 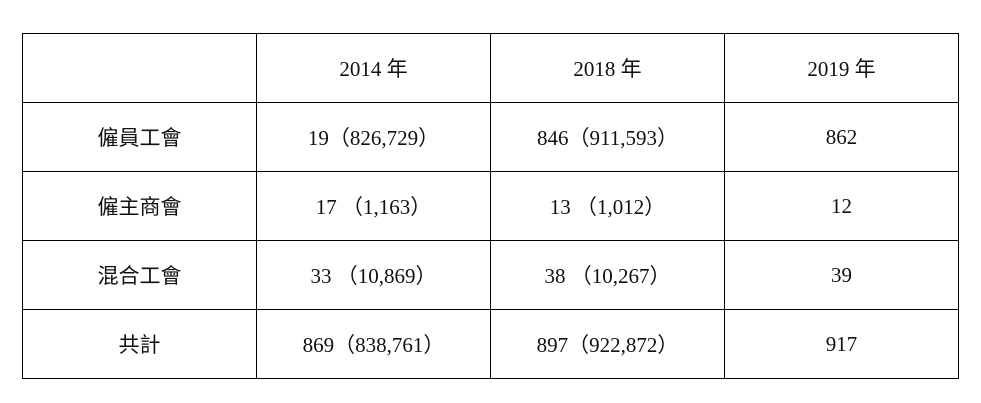 What do you see at coordinates (373, 275) in the screenshot?
I see `table-cell: 33 （10,869）` at bounding box center [373, 275].